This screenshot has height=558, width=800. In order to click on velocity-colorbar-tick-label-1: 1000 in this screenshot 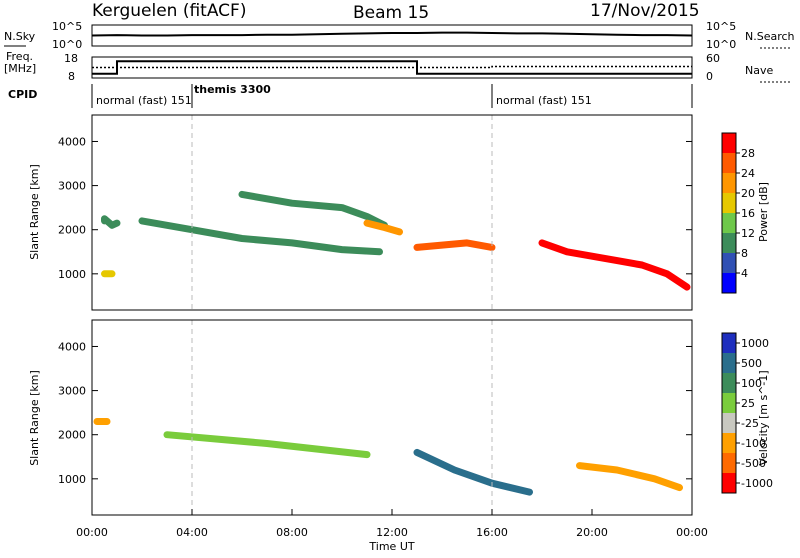, I will do `click(755, 343)`.